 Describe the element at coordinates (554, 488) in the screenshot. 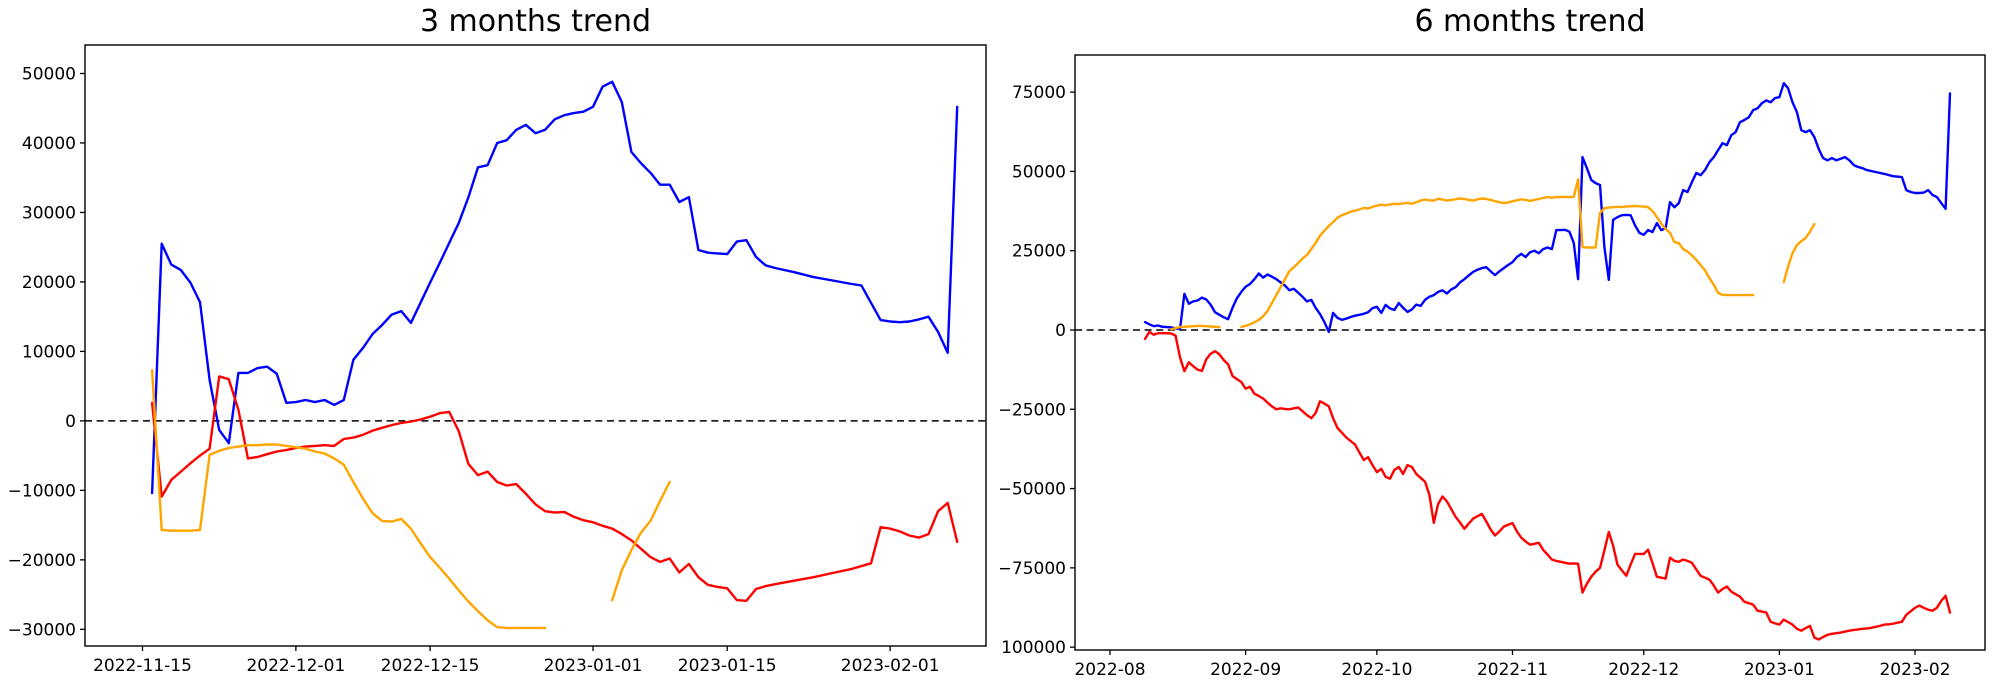

I see `series-line-red` at that location.